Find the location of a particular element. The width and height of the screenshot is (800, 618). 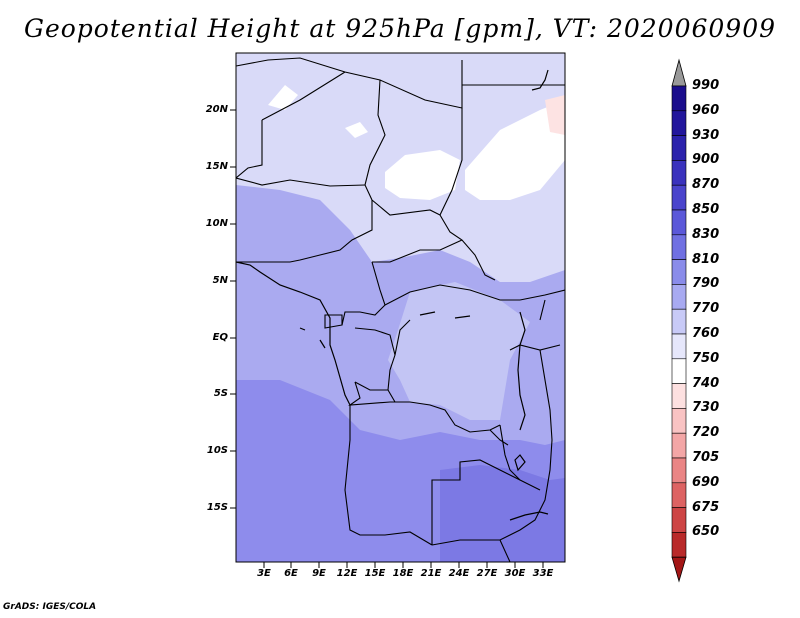

colorbar-level-label: 740 is located at coordinates (706, 383).